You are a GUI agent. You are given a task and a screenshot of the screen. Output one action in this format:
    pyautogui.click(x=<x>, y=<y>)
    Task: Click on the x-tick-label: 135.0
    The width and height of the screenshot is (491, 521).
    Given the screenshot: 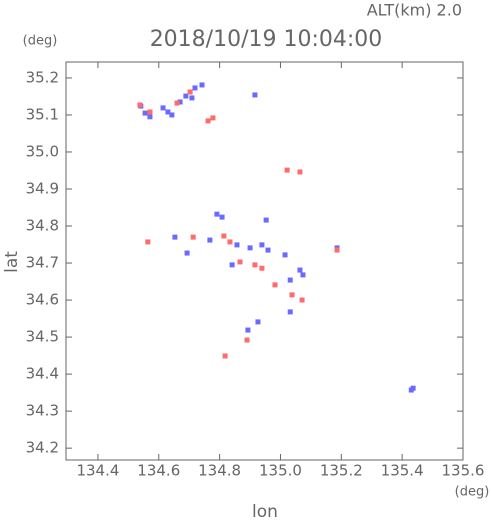 What is the action you would take?
    pyautogui.click(x=280, y=471)
    